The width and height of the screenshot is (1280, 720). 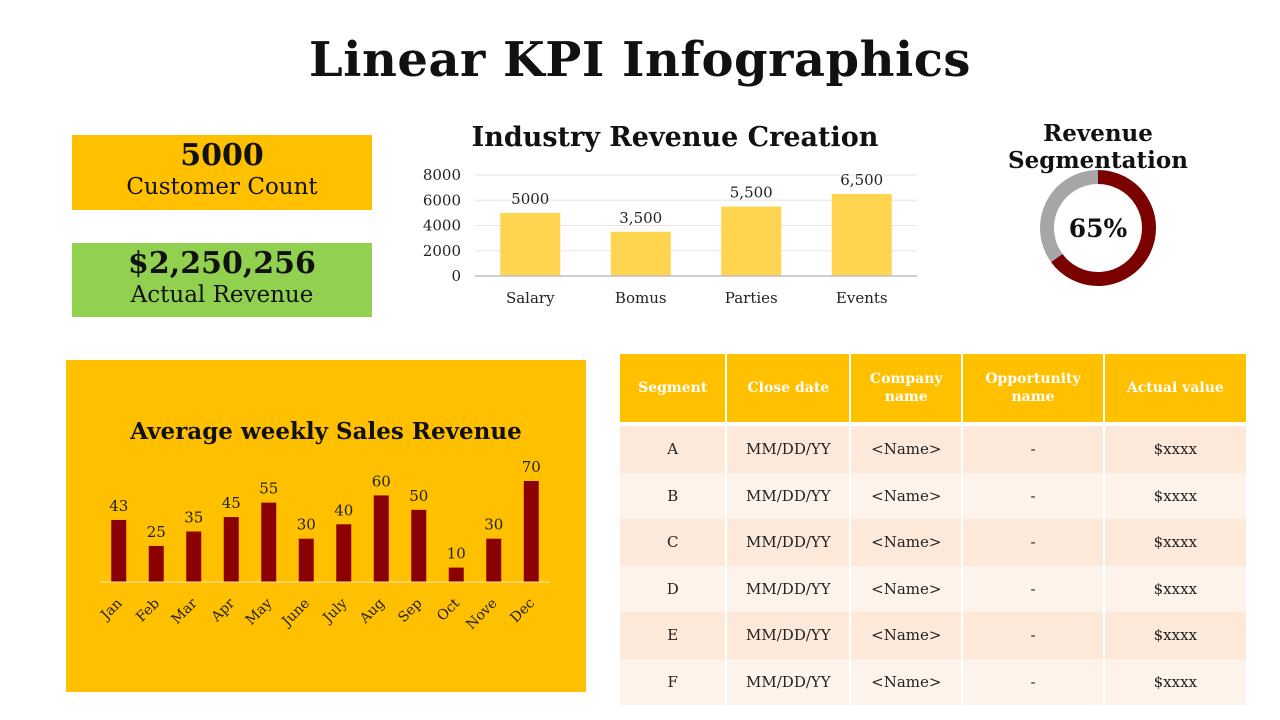 What do you see at coordinates (268, 489) in the screenshot?
I see `data-label: 55` at bounding box center [268, 489].